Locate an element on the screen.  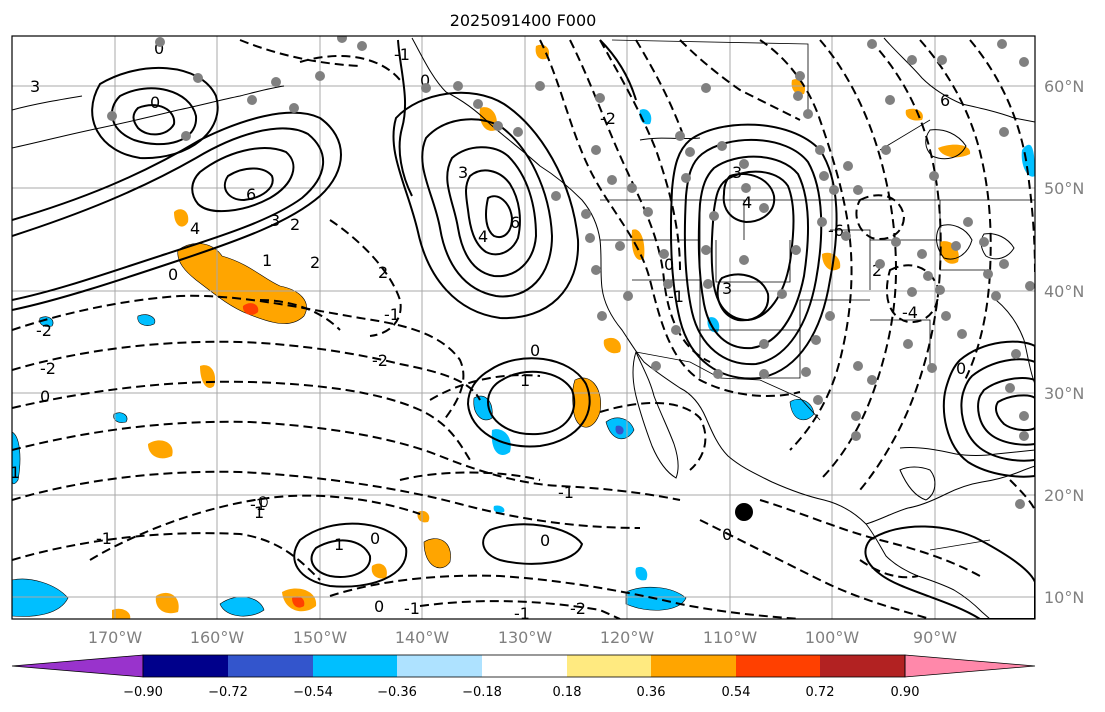
colorbar-label: −0.36 is located at coordinates (397, 692).